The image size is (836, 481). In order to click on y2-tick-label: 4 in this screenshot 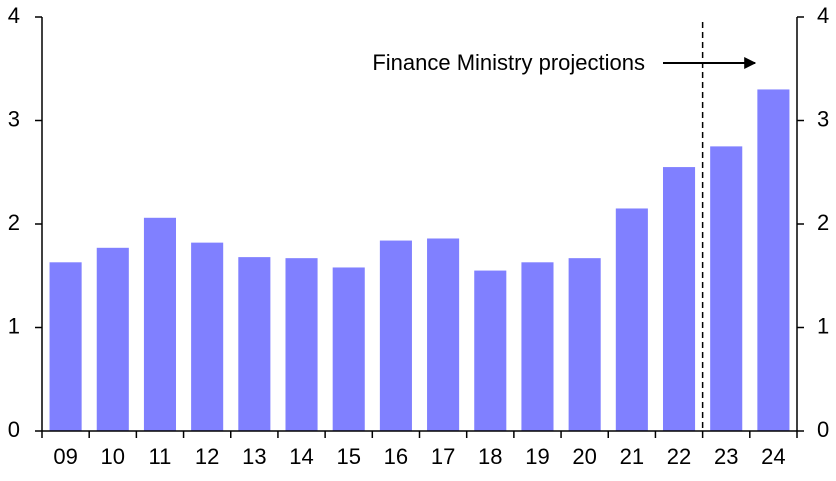, I will do `click(823, 15)`.